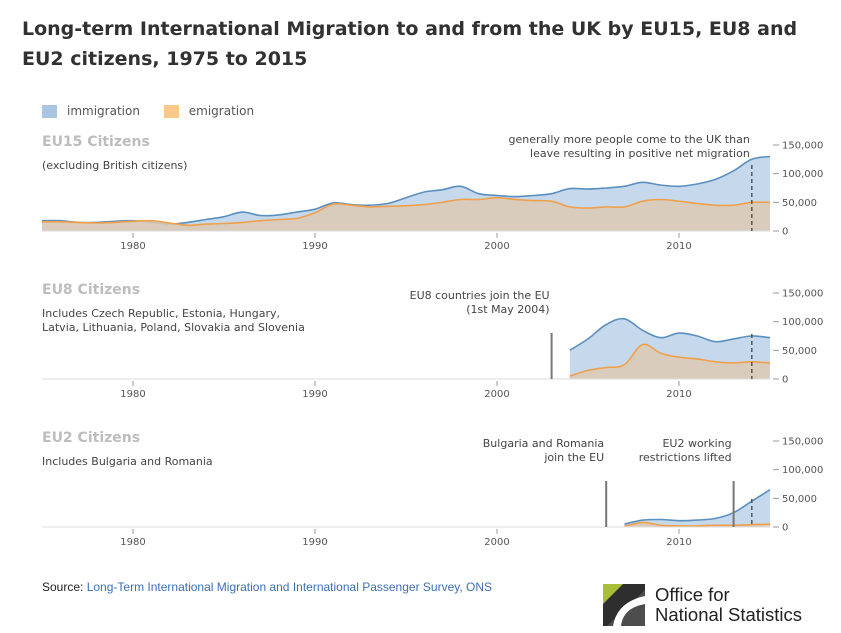 The width and height of the screenshot is (841, 633). What do you see at coordinates (103, 111) in the screenshot?
I see `legend-label-immigration: immigration` at bounding box center [103, 111].